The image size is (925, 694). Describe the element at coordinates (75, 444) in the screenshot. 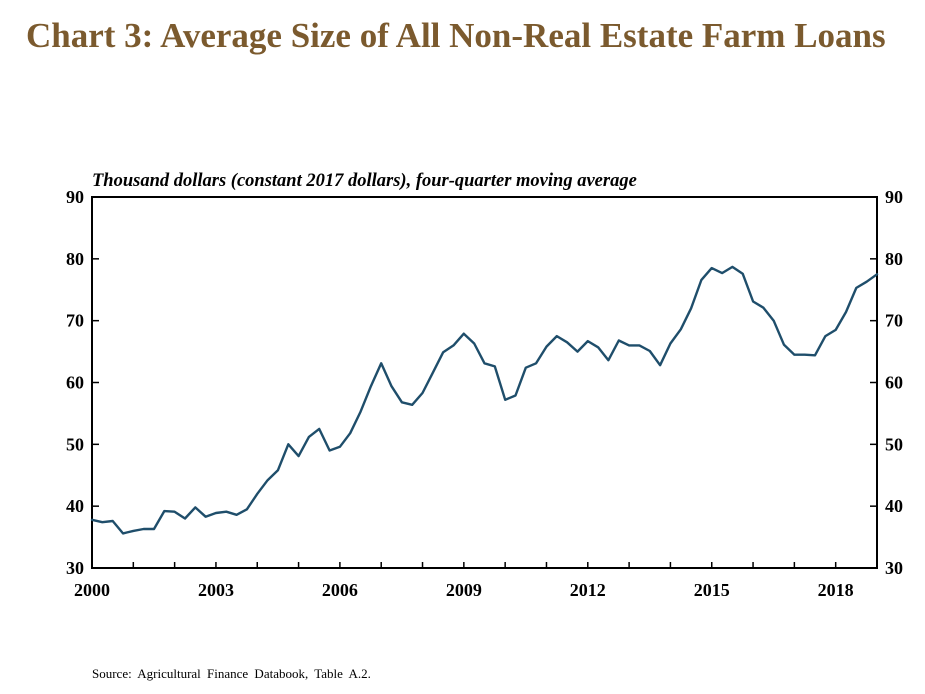

I see `y-tick-label-left: 50` at that location.